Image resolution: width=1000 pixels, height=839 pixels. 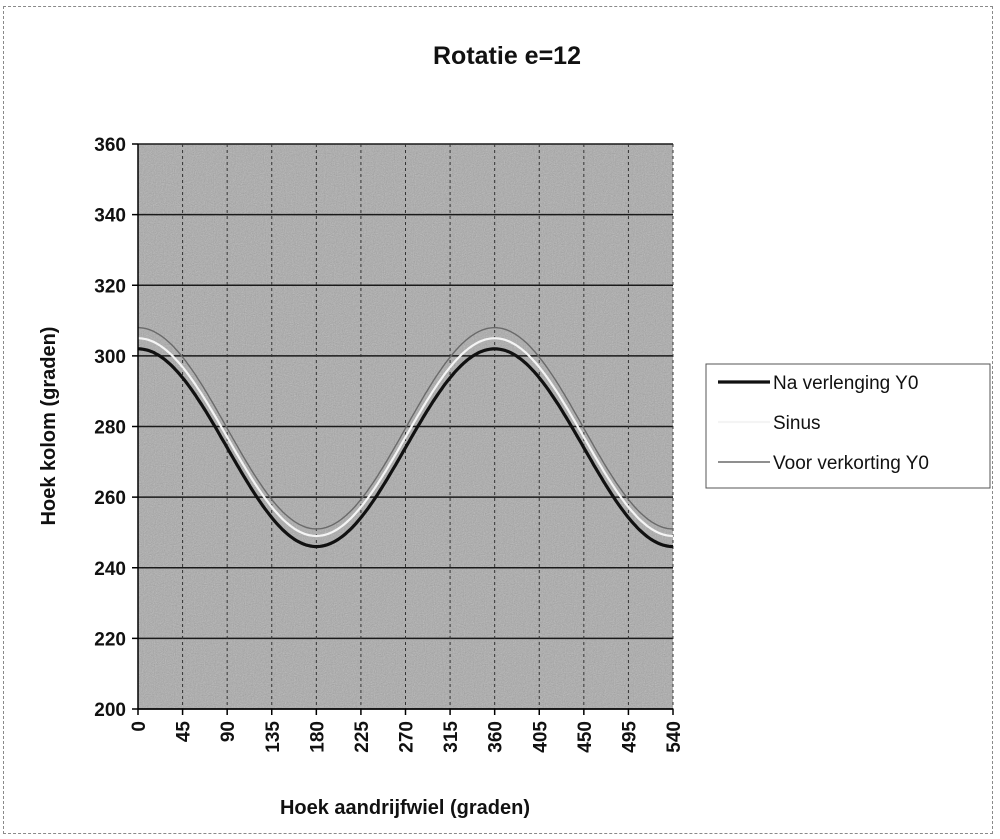 What do you see at coordinates (540, 737) in the screenshot?
I see `x-tick-label: 405` at bounding box center [540, 737].